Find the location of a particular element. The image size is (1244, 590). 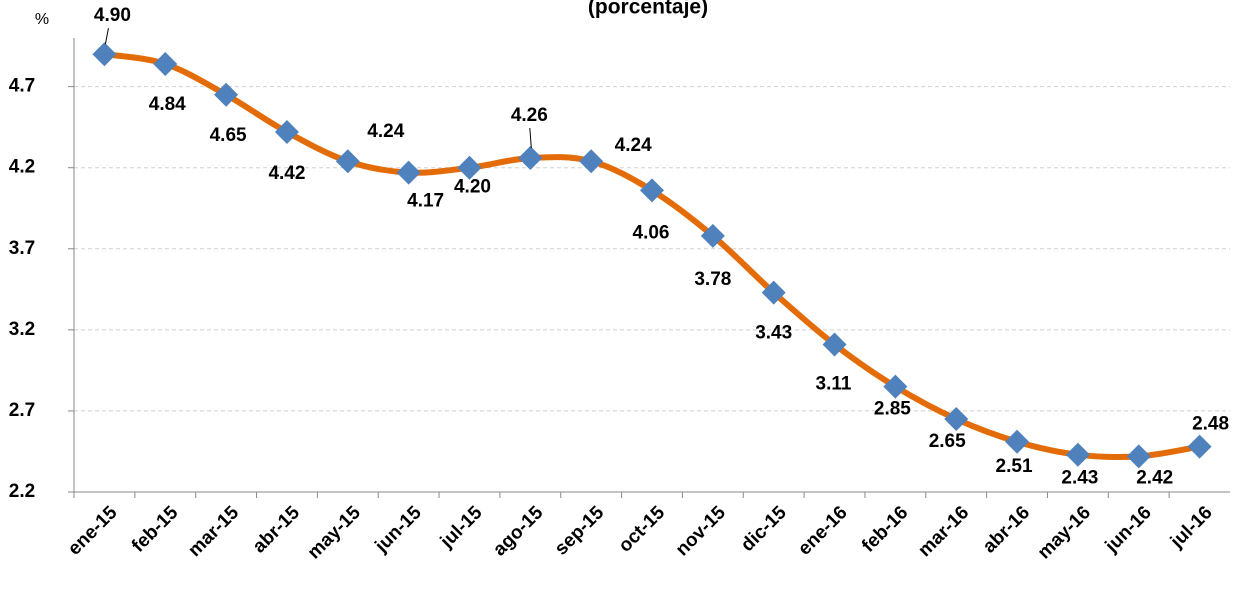

data-label: 2.42 is located at coordinates (1154, 477).